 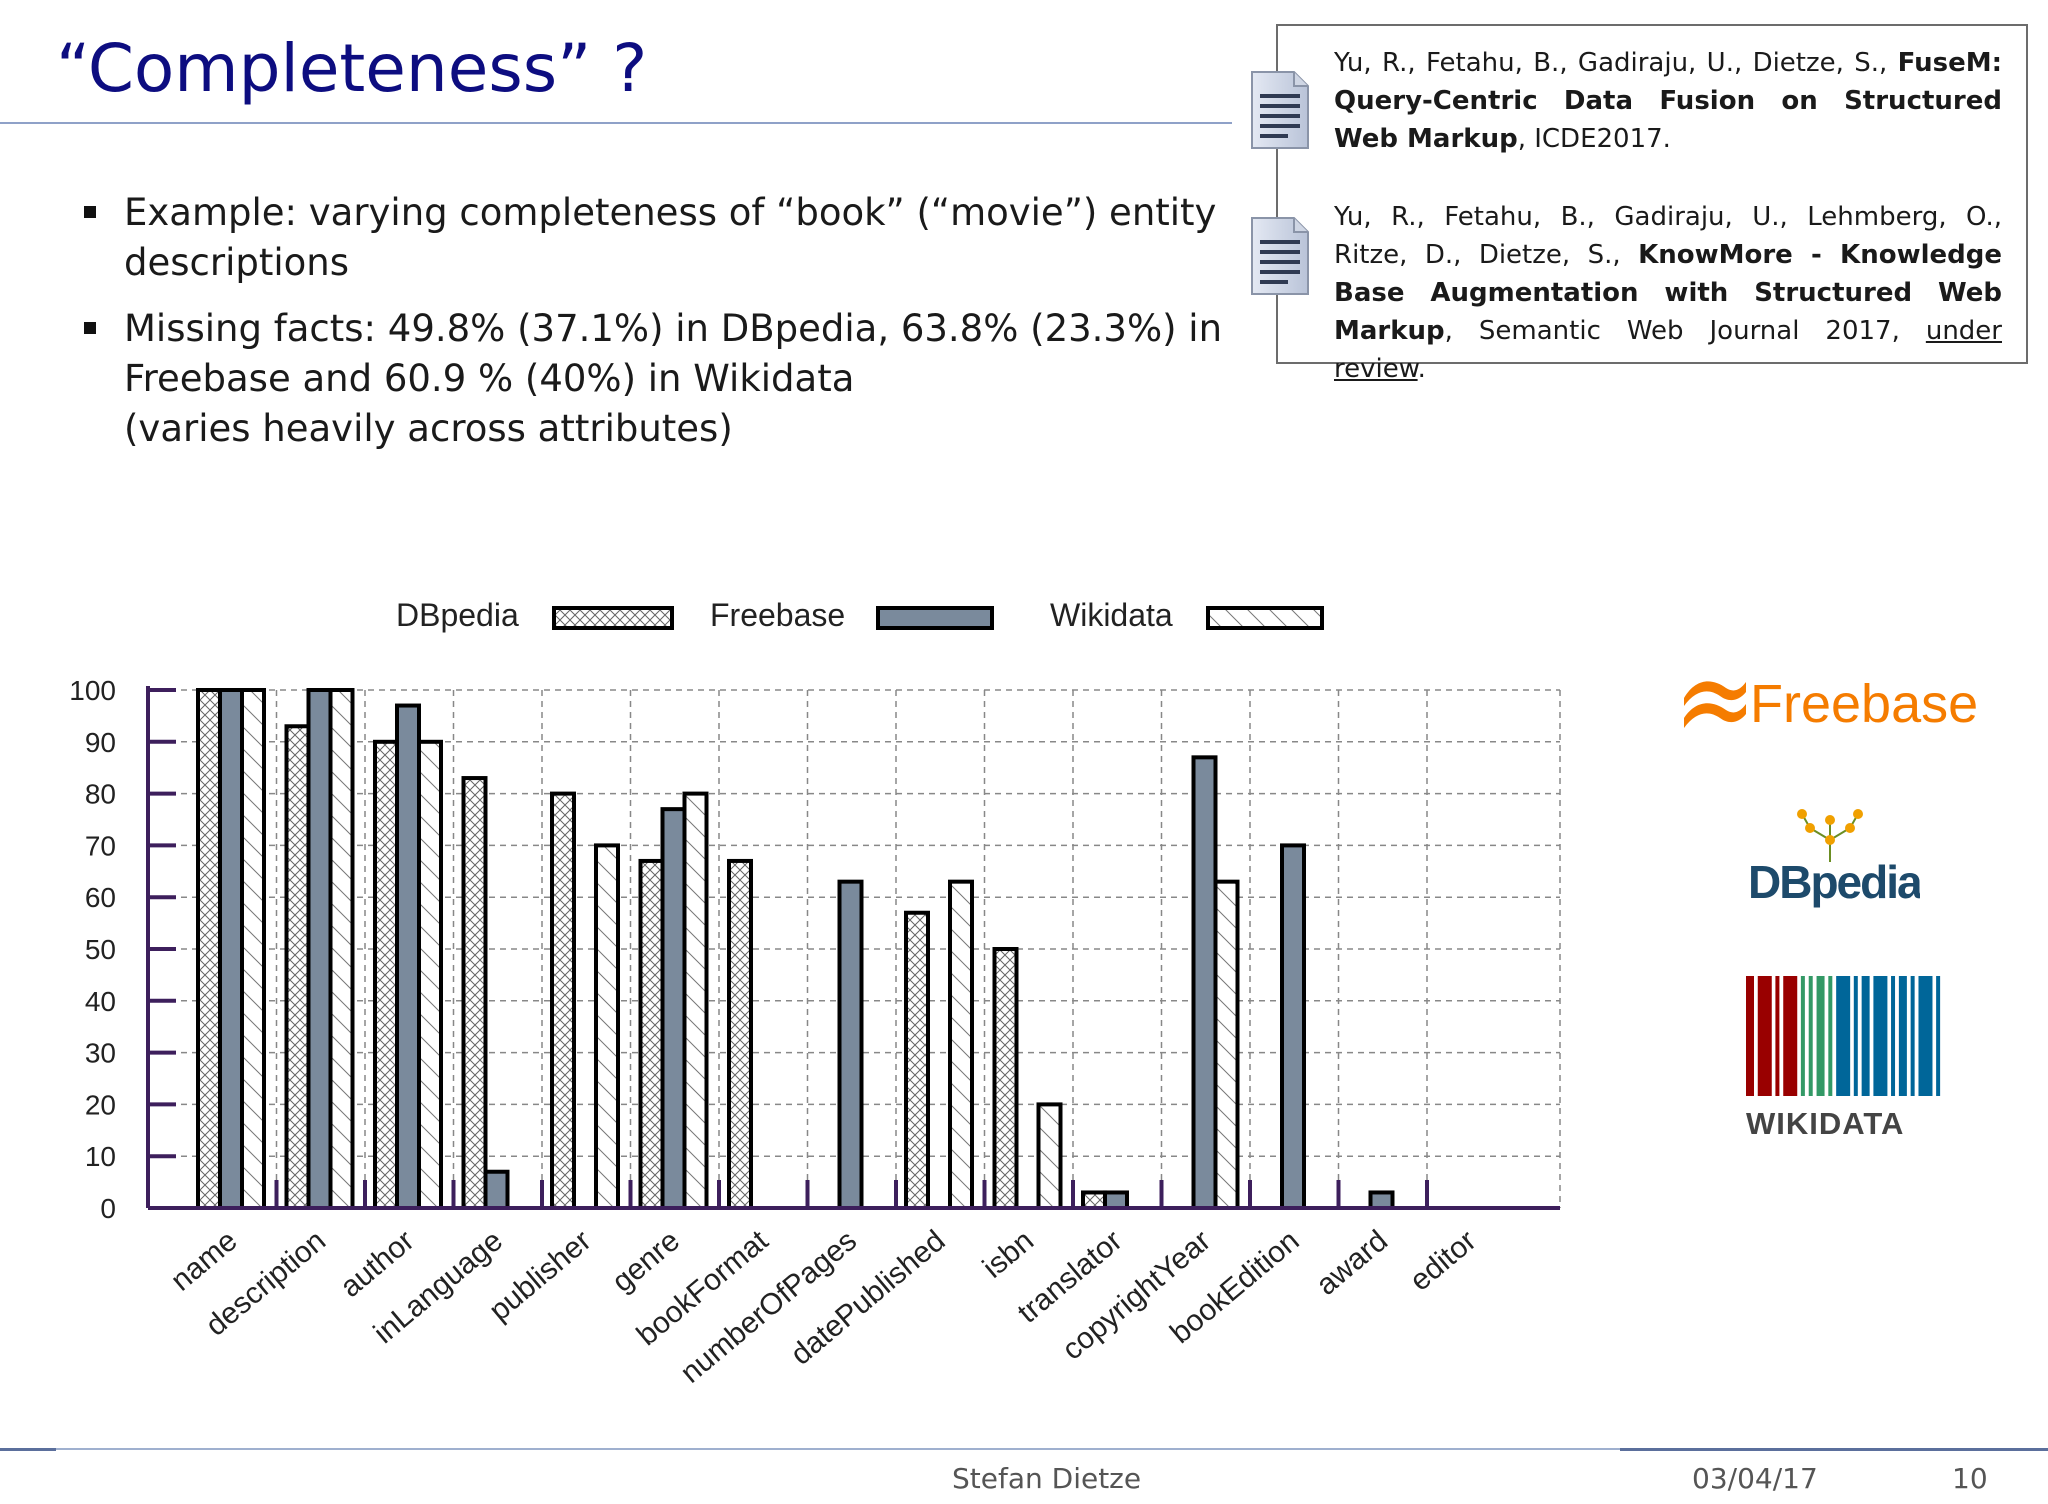 What do you see at coordinates (868, 1298) in the screenshot?
I see `x-tick-label: datePublished` at bounding box center [868, 1298].